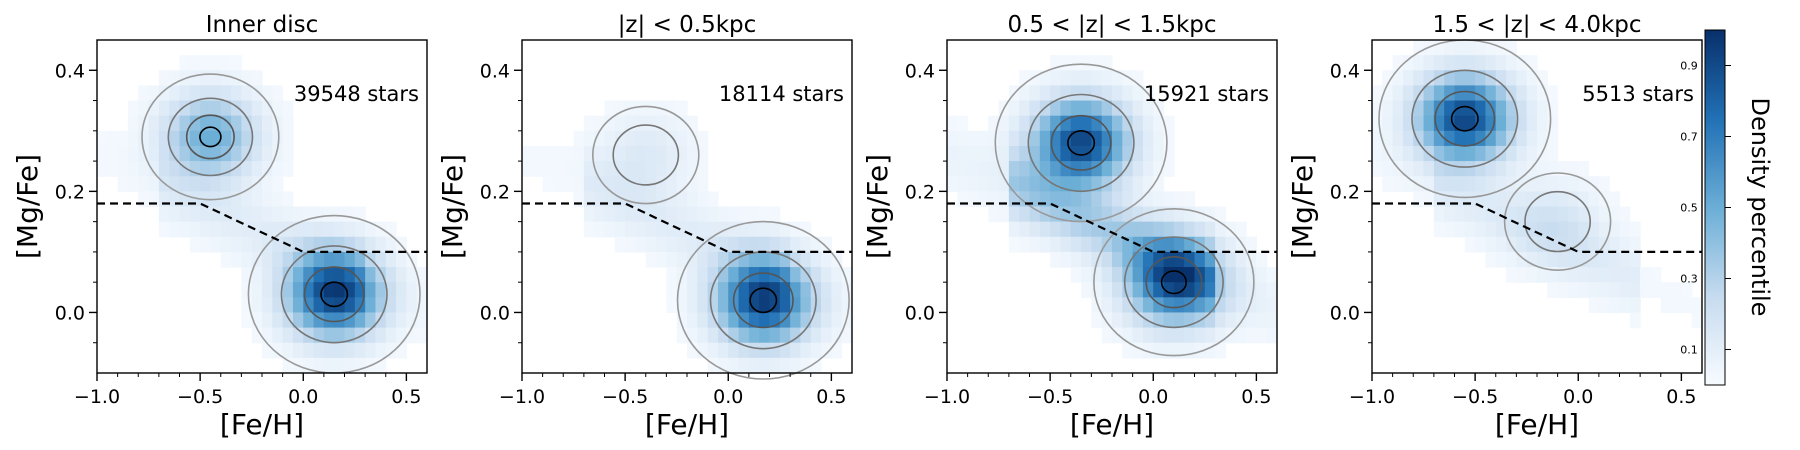 This screenshot has width=1800, height=450. What do you see at coordinates (70, 71) in the screenshot?
I see `y-tick-label: 0.4` at bounding box center [70, 71].